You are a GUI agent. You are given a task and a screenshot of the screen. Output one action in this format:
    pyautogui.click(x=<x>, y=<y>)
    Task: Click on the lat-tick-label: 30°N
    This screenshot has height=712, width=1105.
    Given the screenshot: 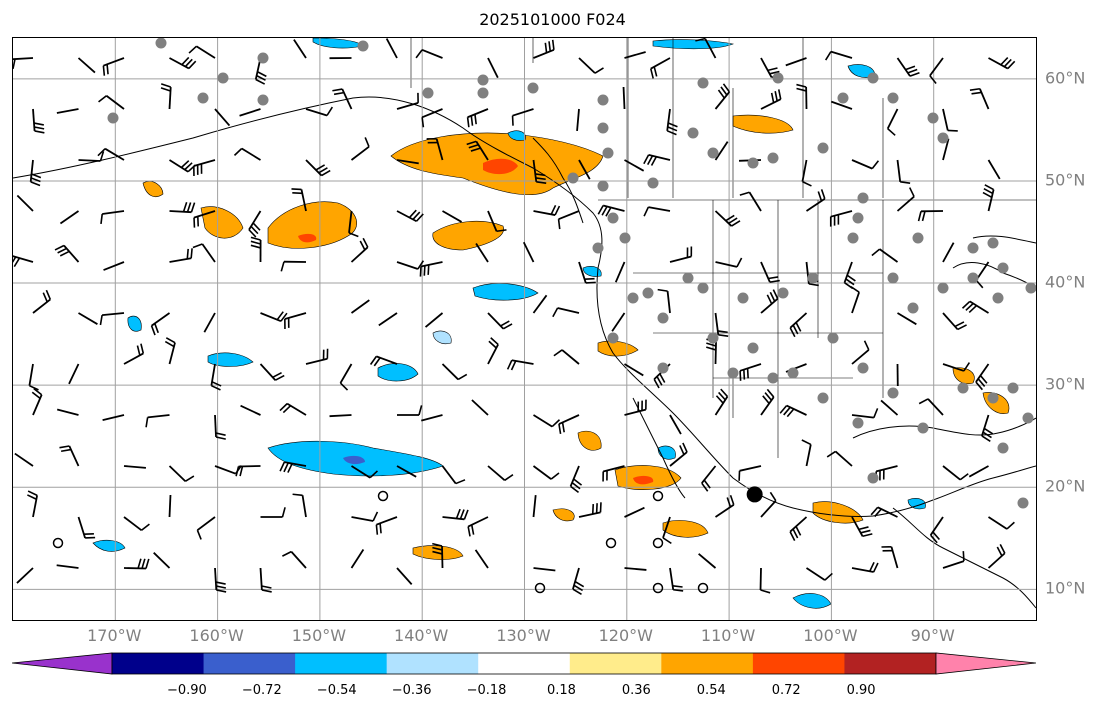 What is the action you would take?
    pyautogui.click(x=1065, y=384)
    